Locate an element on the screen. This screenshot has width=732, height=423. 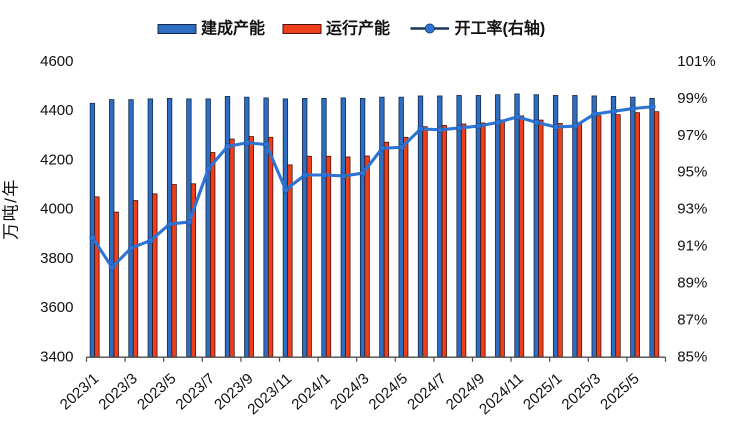
svg-text: 89% is located at coordinates (692, 282).